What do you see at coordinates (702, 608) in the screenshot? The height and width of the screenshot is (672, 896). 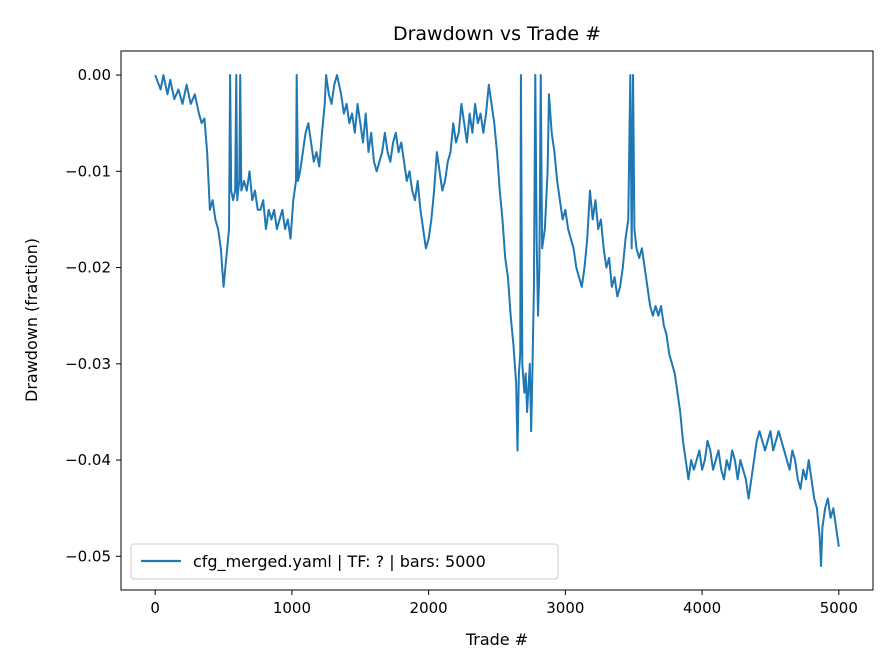 I see `x-tick-label: 4000` at bounding box center [702, 608].